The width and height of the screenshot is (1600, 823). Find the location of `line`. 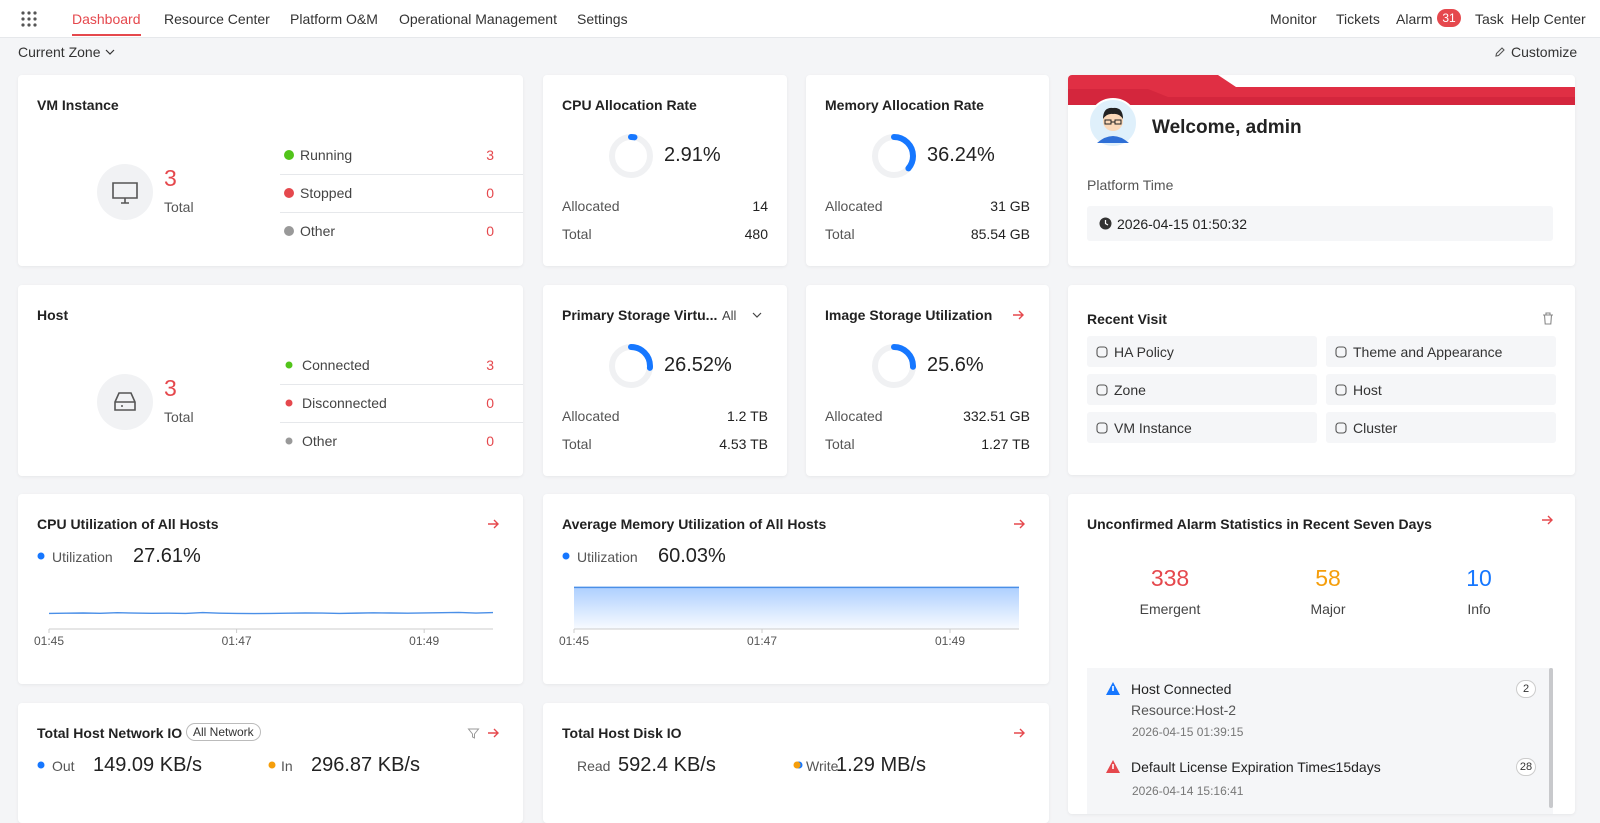

line is located at coordinates (271, 613).